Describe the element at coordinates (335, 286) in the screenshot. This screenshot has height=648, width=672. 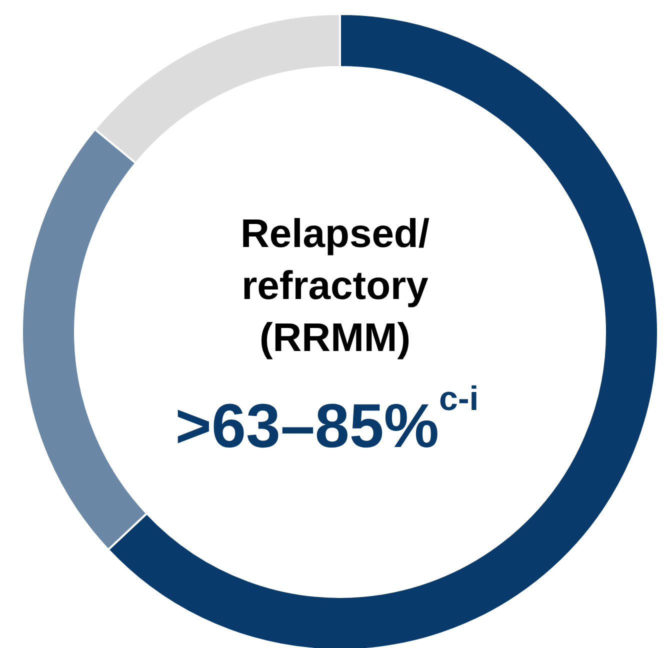
I see `text: Relapsed/ refractory (RRMM)` at that location.